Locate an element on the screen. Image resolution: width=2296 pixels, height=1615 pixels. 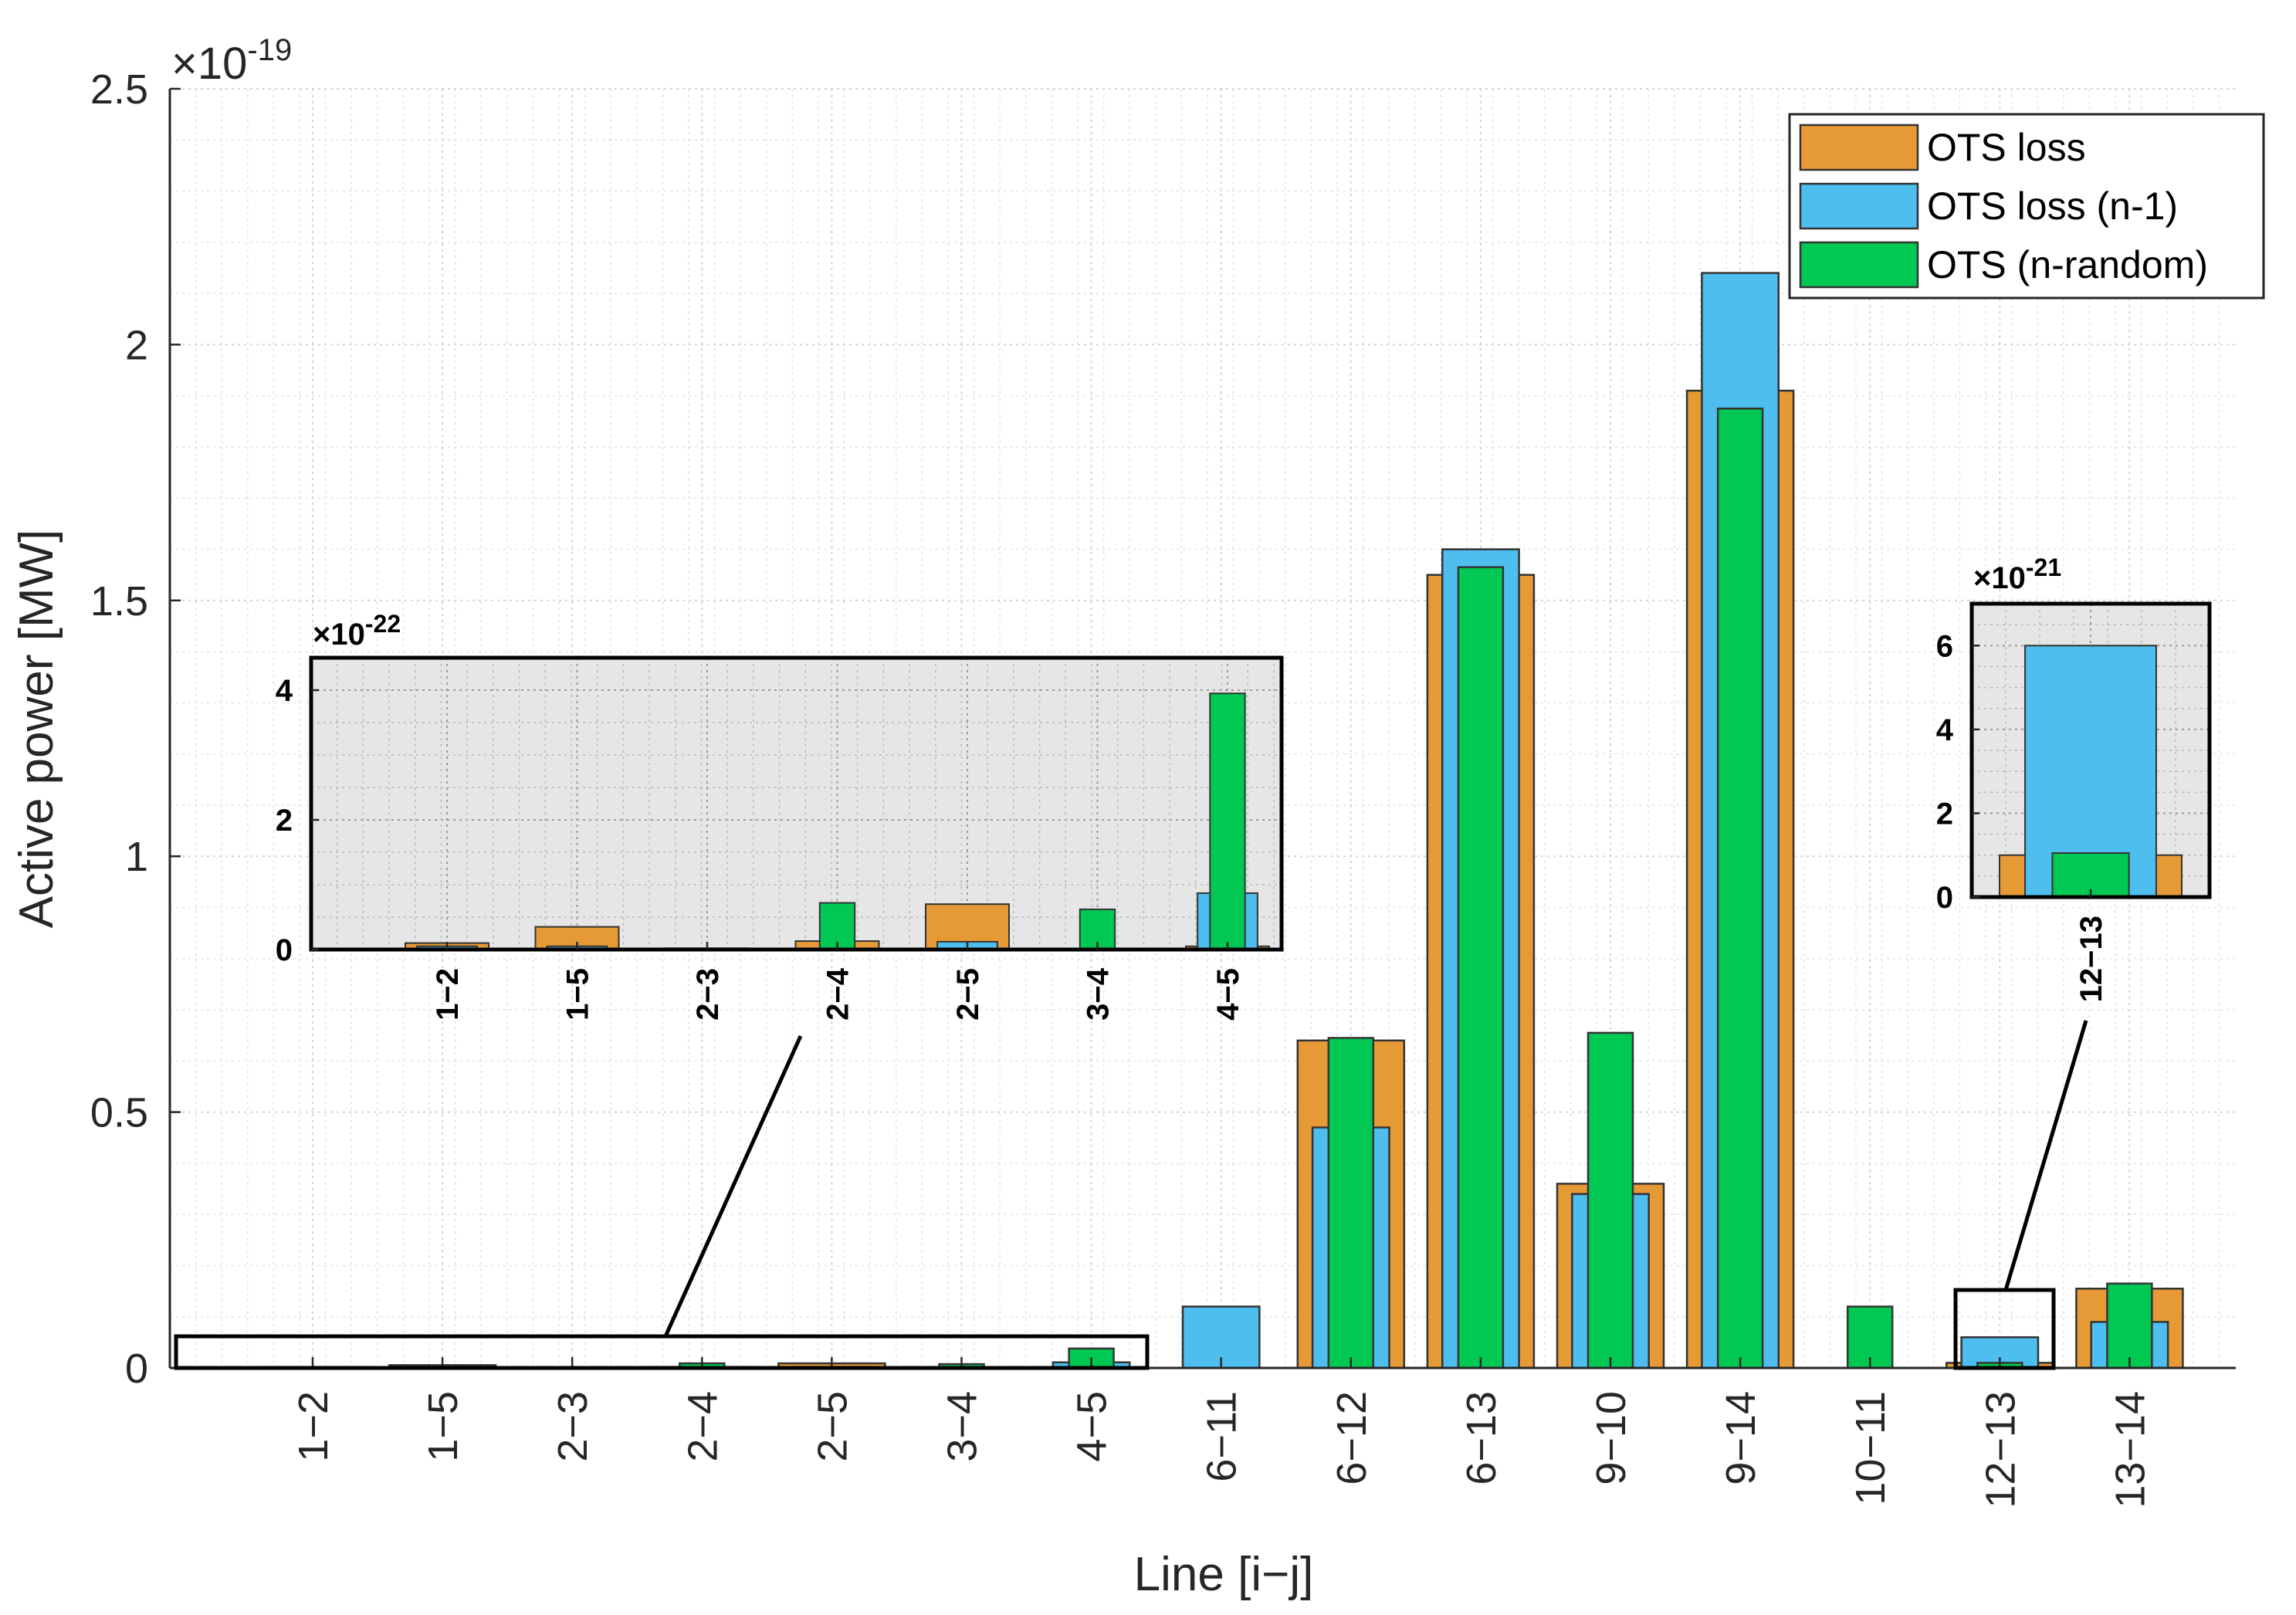
zoom-box-low-lines is located at coordinates (662, 1352).